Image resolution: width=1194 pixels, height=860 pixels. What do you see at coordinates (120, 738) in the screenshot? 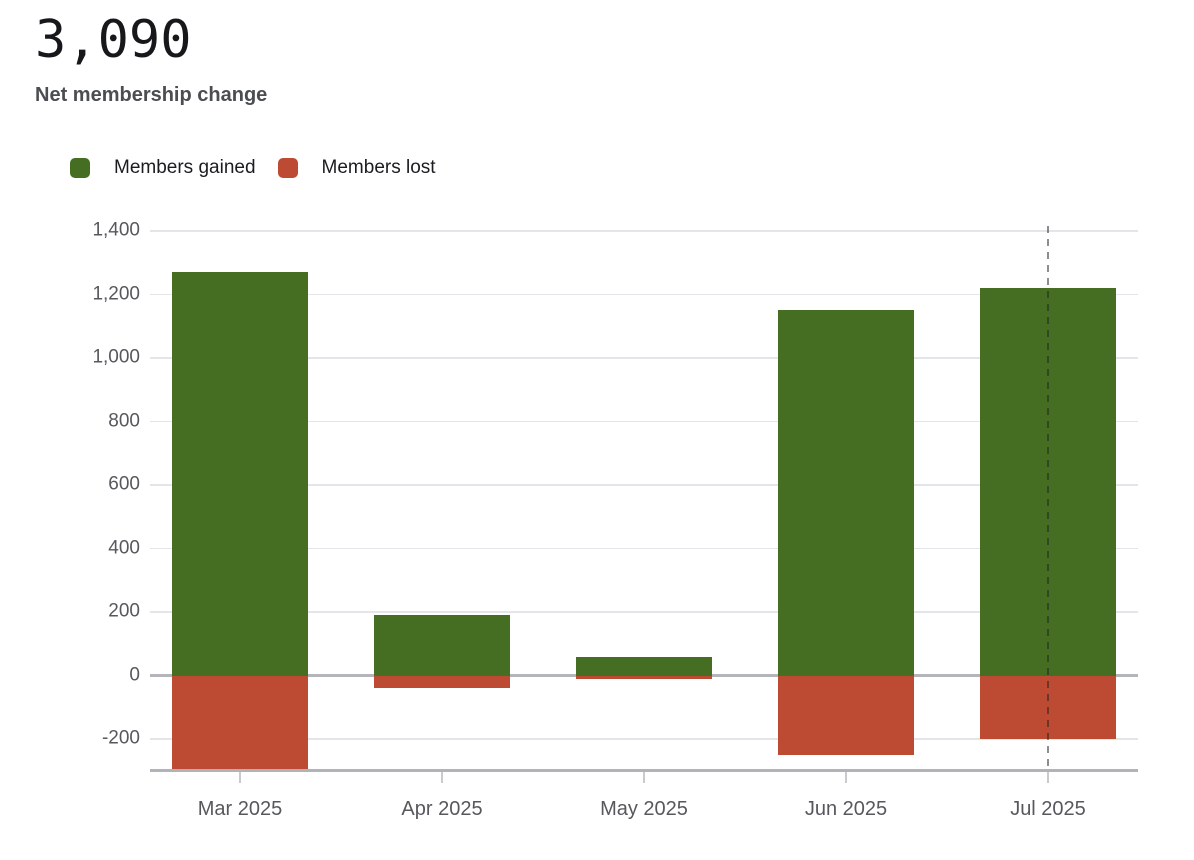
I see `y-axis-label: -200` at bounding box center [120, 738].